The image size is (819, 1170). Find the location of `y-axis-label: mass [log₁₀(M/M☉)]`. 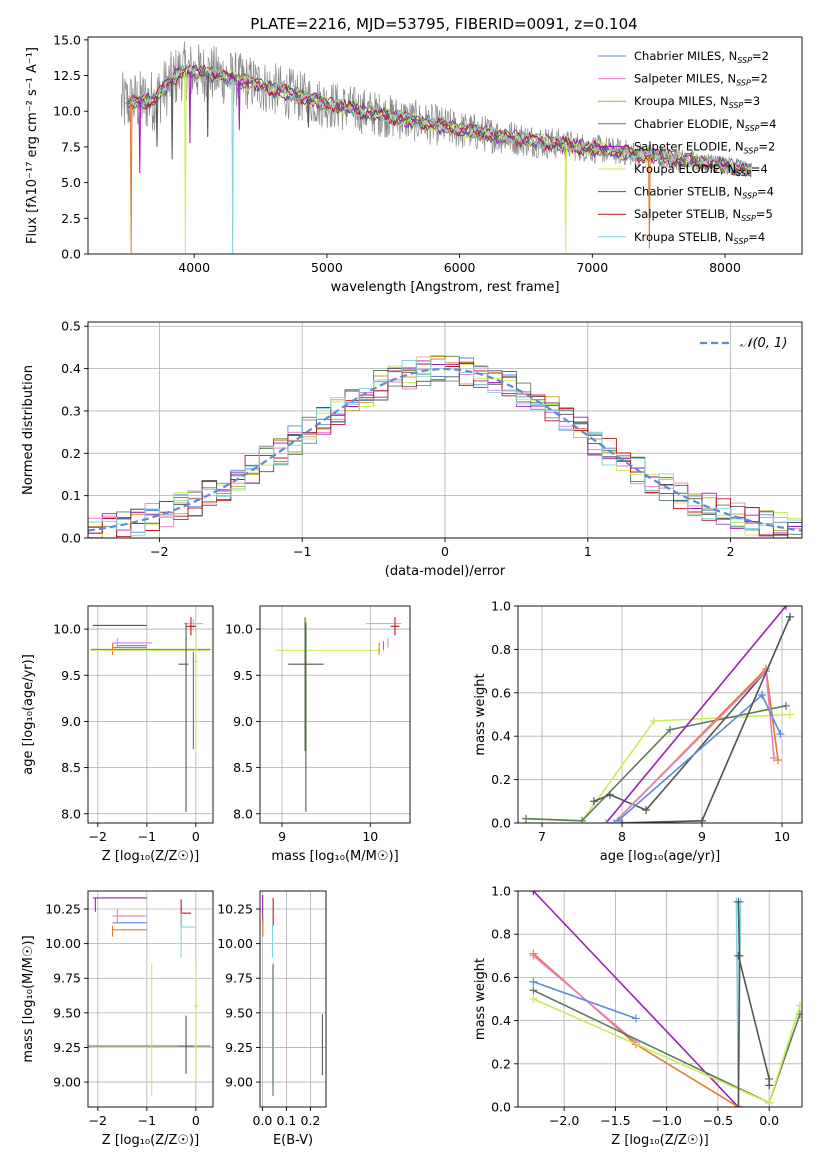

y-axis-label: mass [log₁₀(M/M☉)] is located at coordinates (28, 998).